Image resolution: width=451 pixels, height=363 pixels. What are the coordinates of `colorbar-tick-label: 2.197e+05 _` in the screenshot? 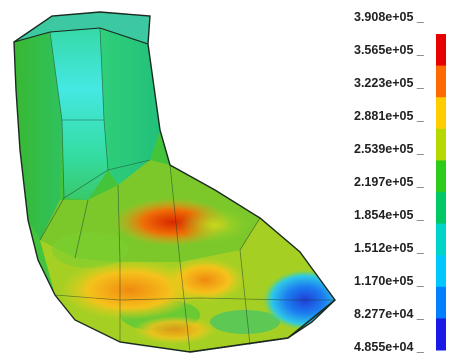 It's located at (389, 182).